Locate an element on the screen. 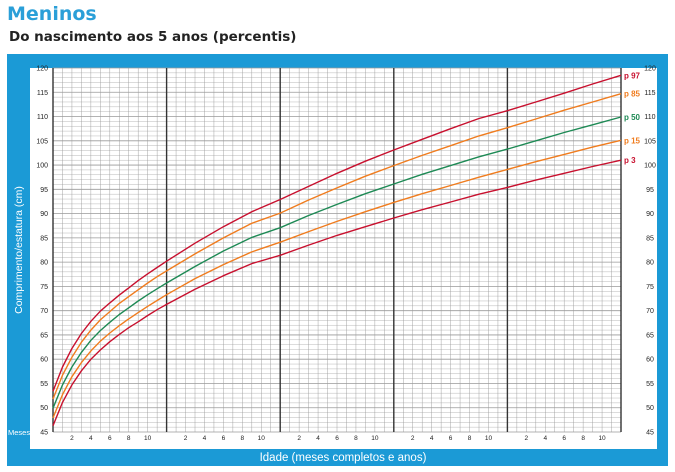 Image resolution: width=675 pixels, height=472 pixels. y-tick-label-right: 75 is located at coordinates (650, 287).